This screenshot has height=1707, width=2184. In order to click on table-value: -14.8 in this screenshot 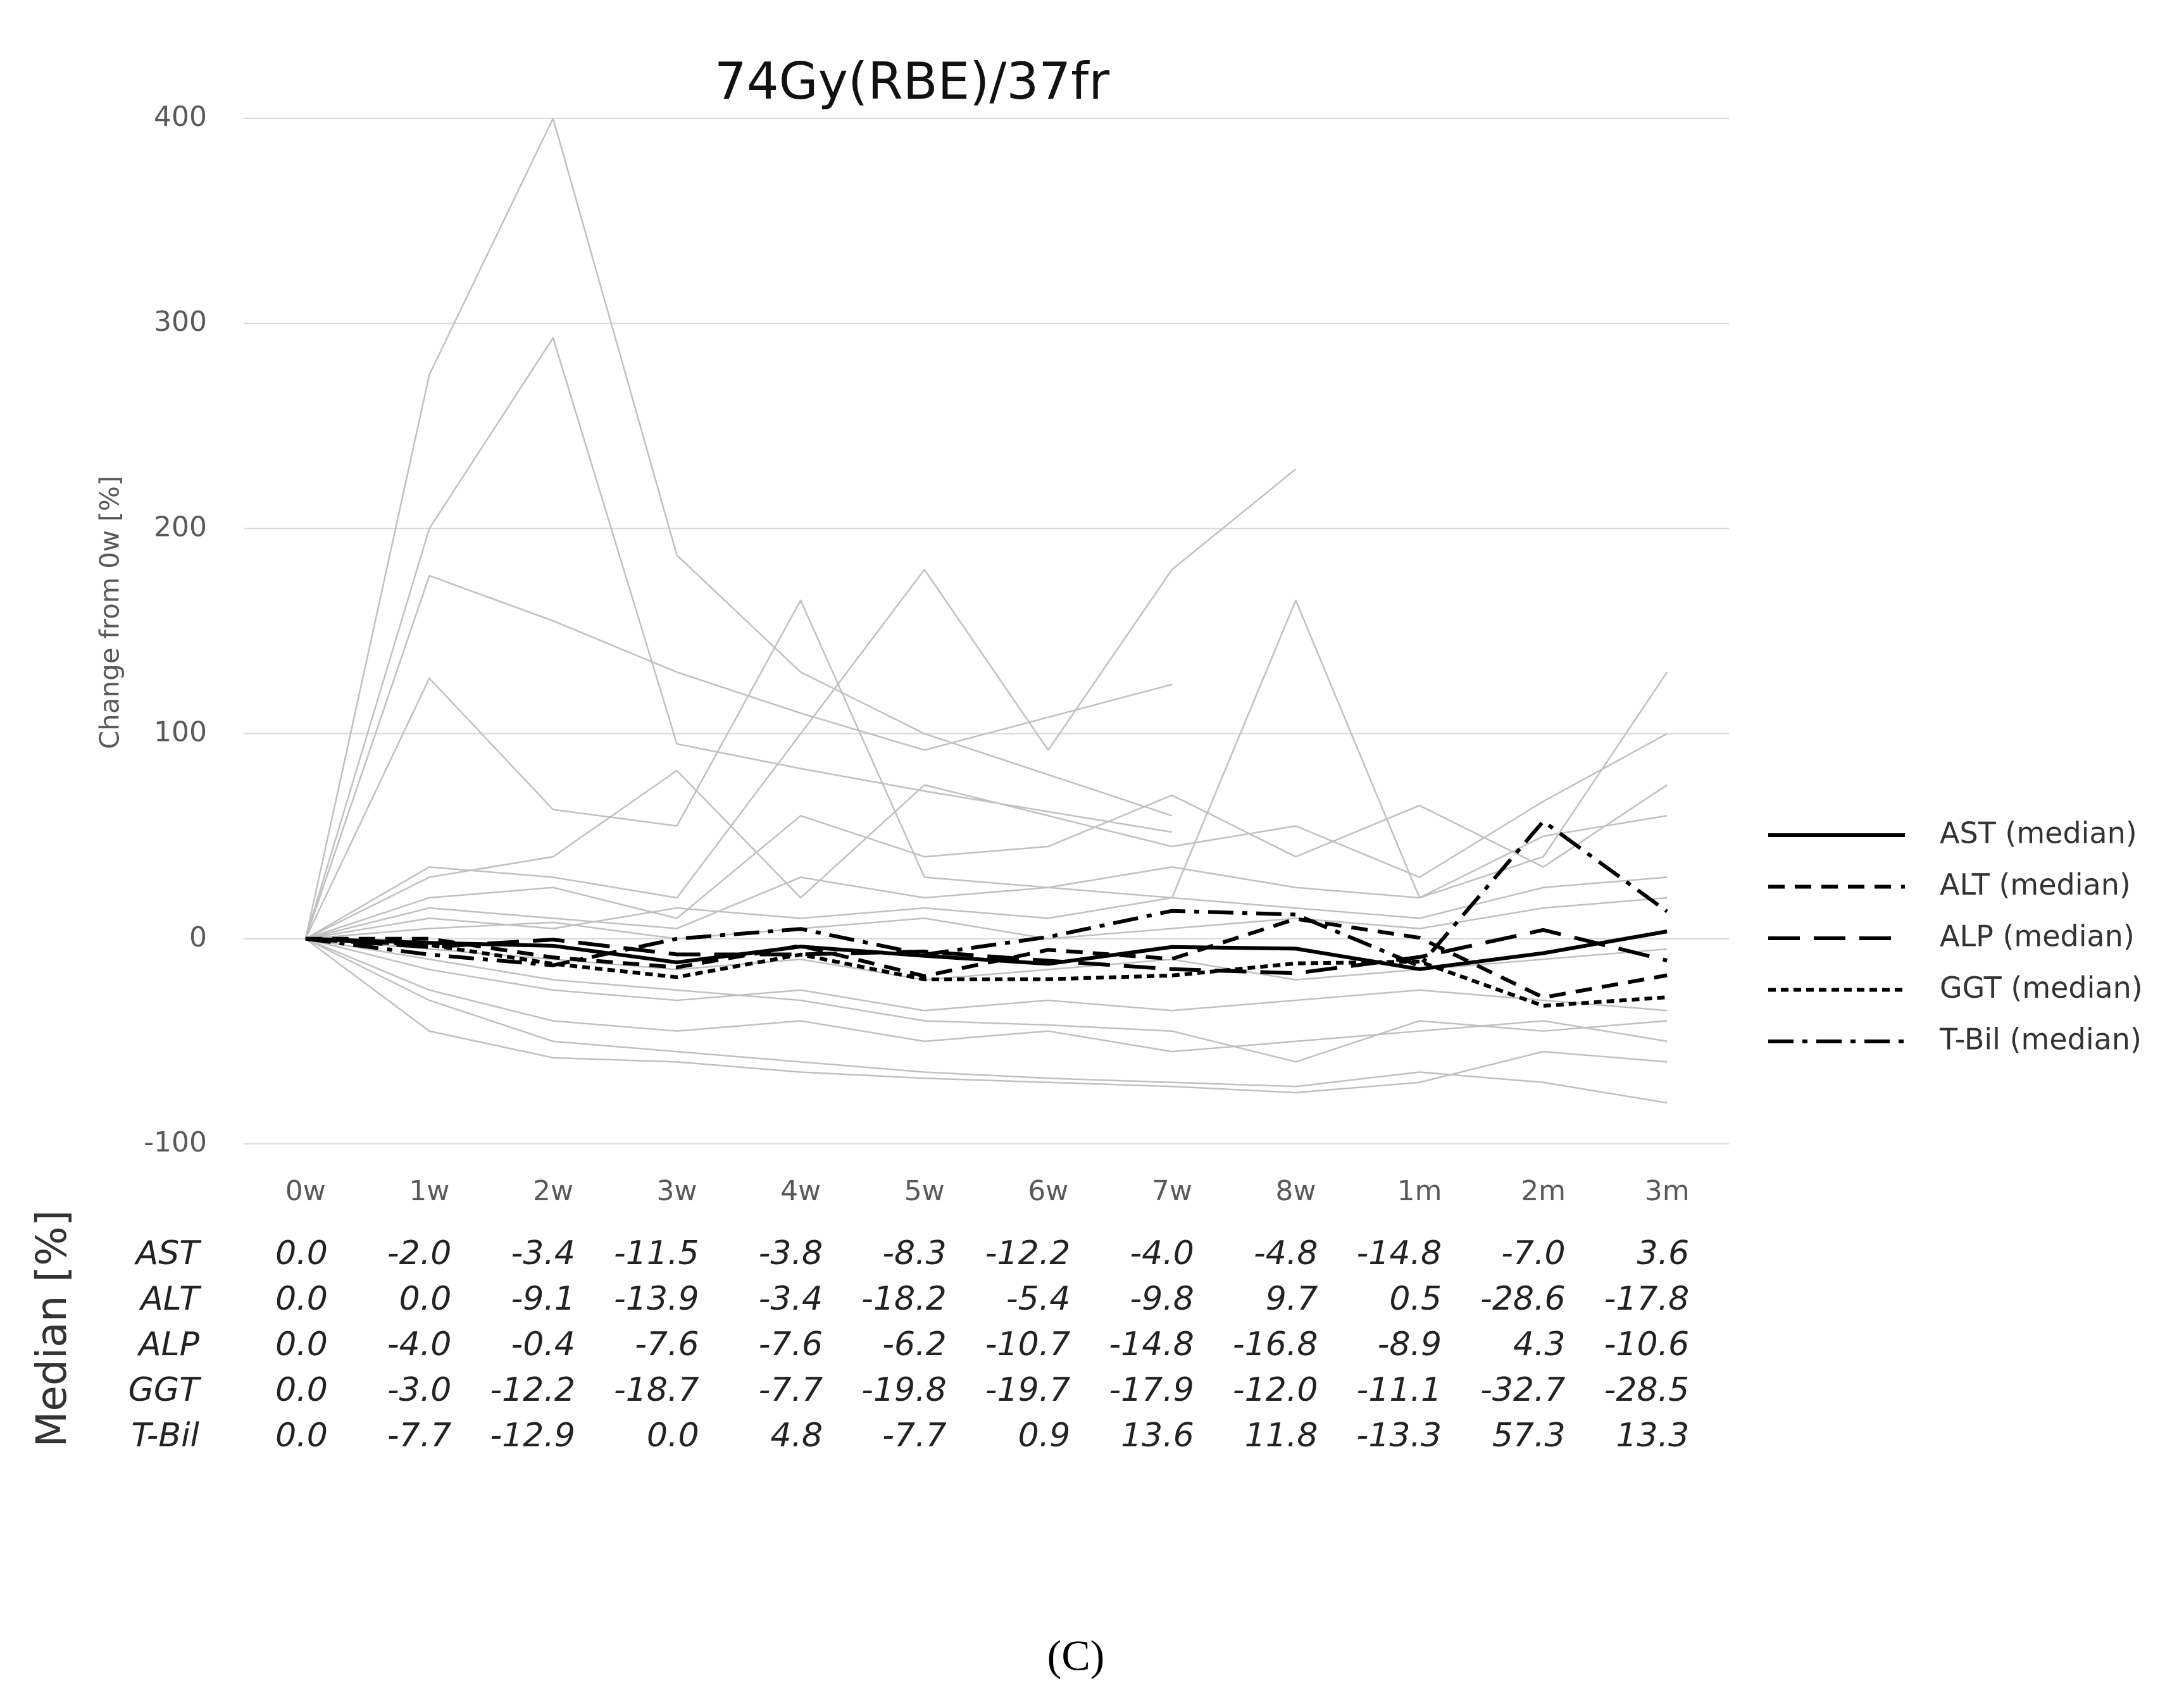, I will do `click(1151, 1344)`.